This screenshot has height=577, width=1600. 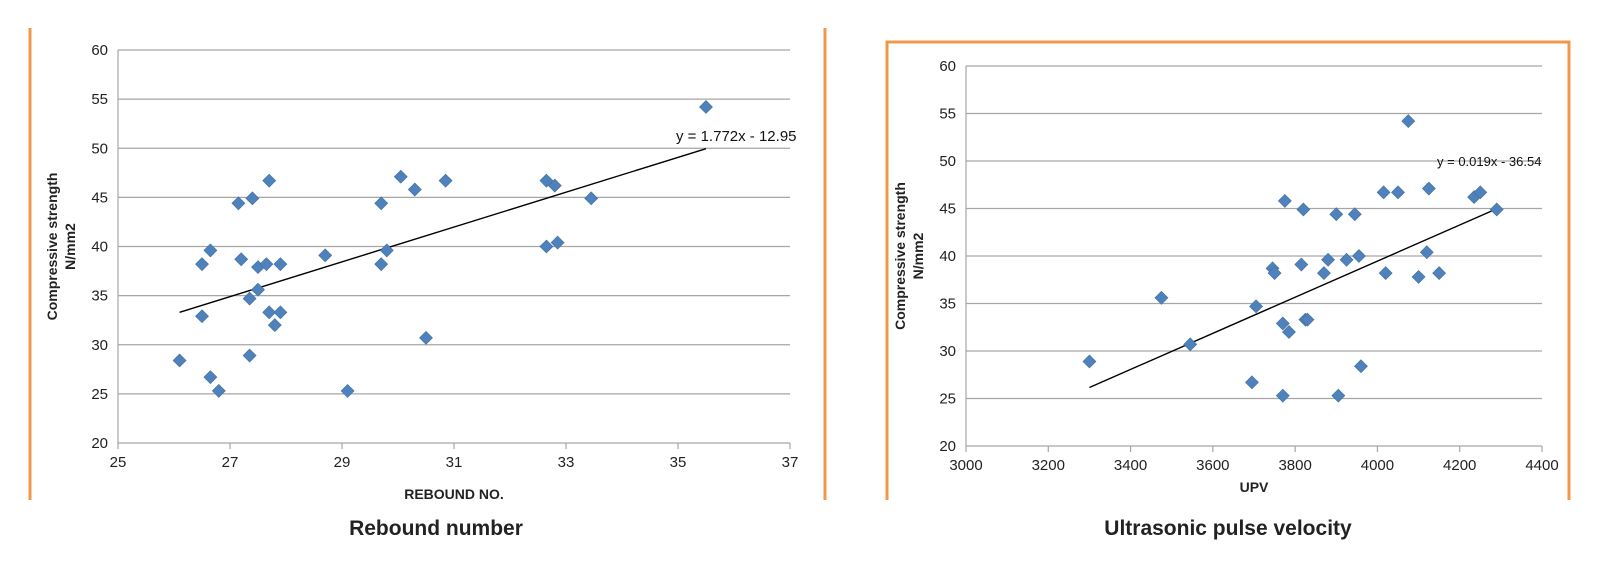 What do you see at coordinates (947, 446) in the screenshot?
I see `y-tick-label: 20` at bounding box center [947, 446].